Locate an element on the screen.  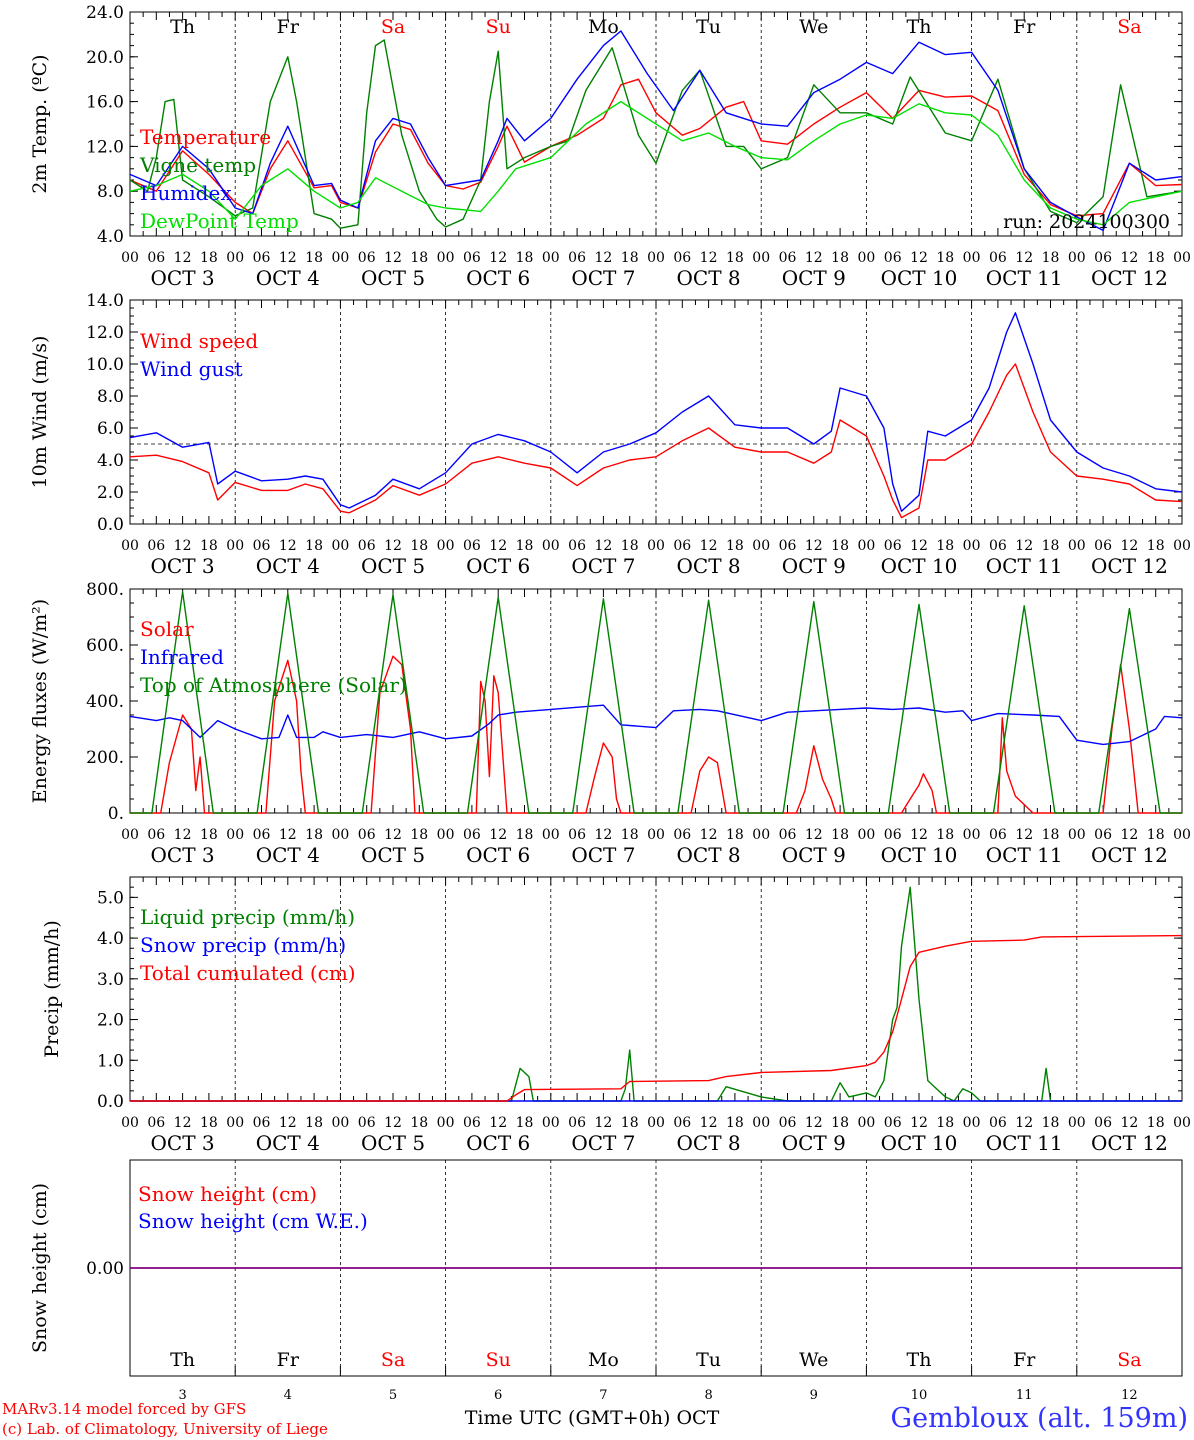
legend-entry: Vigne temp is located at coordinates (197, 165).